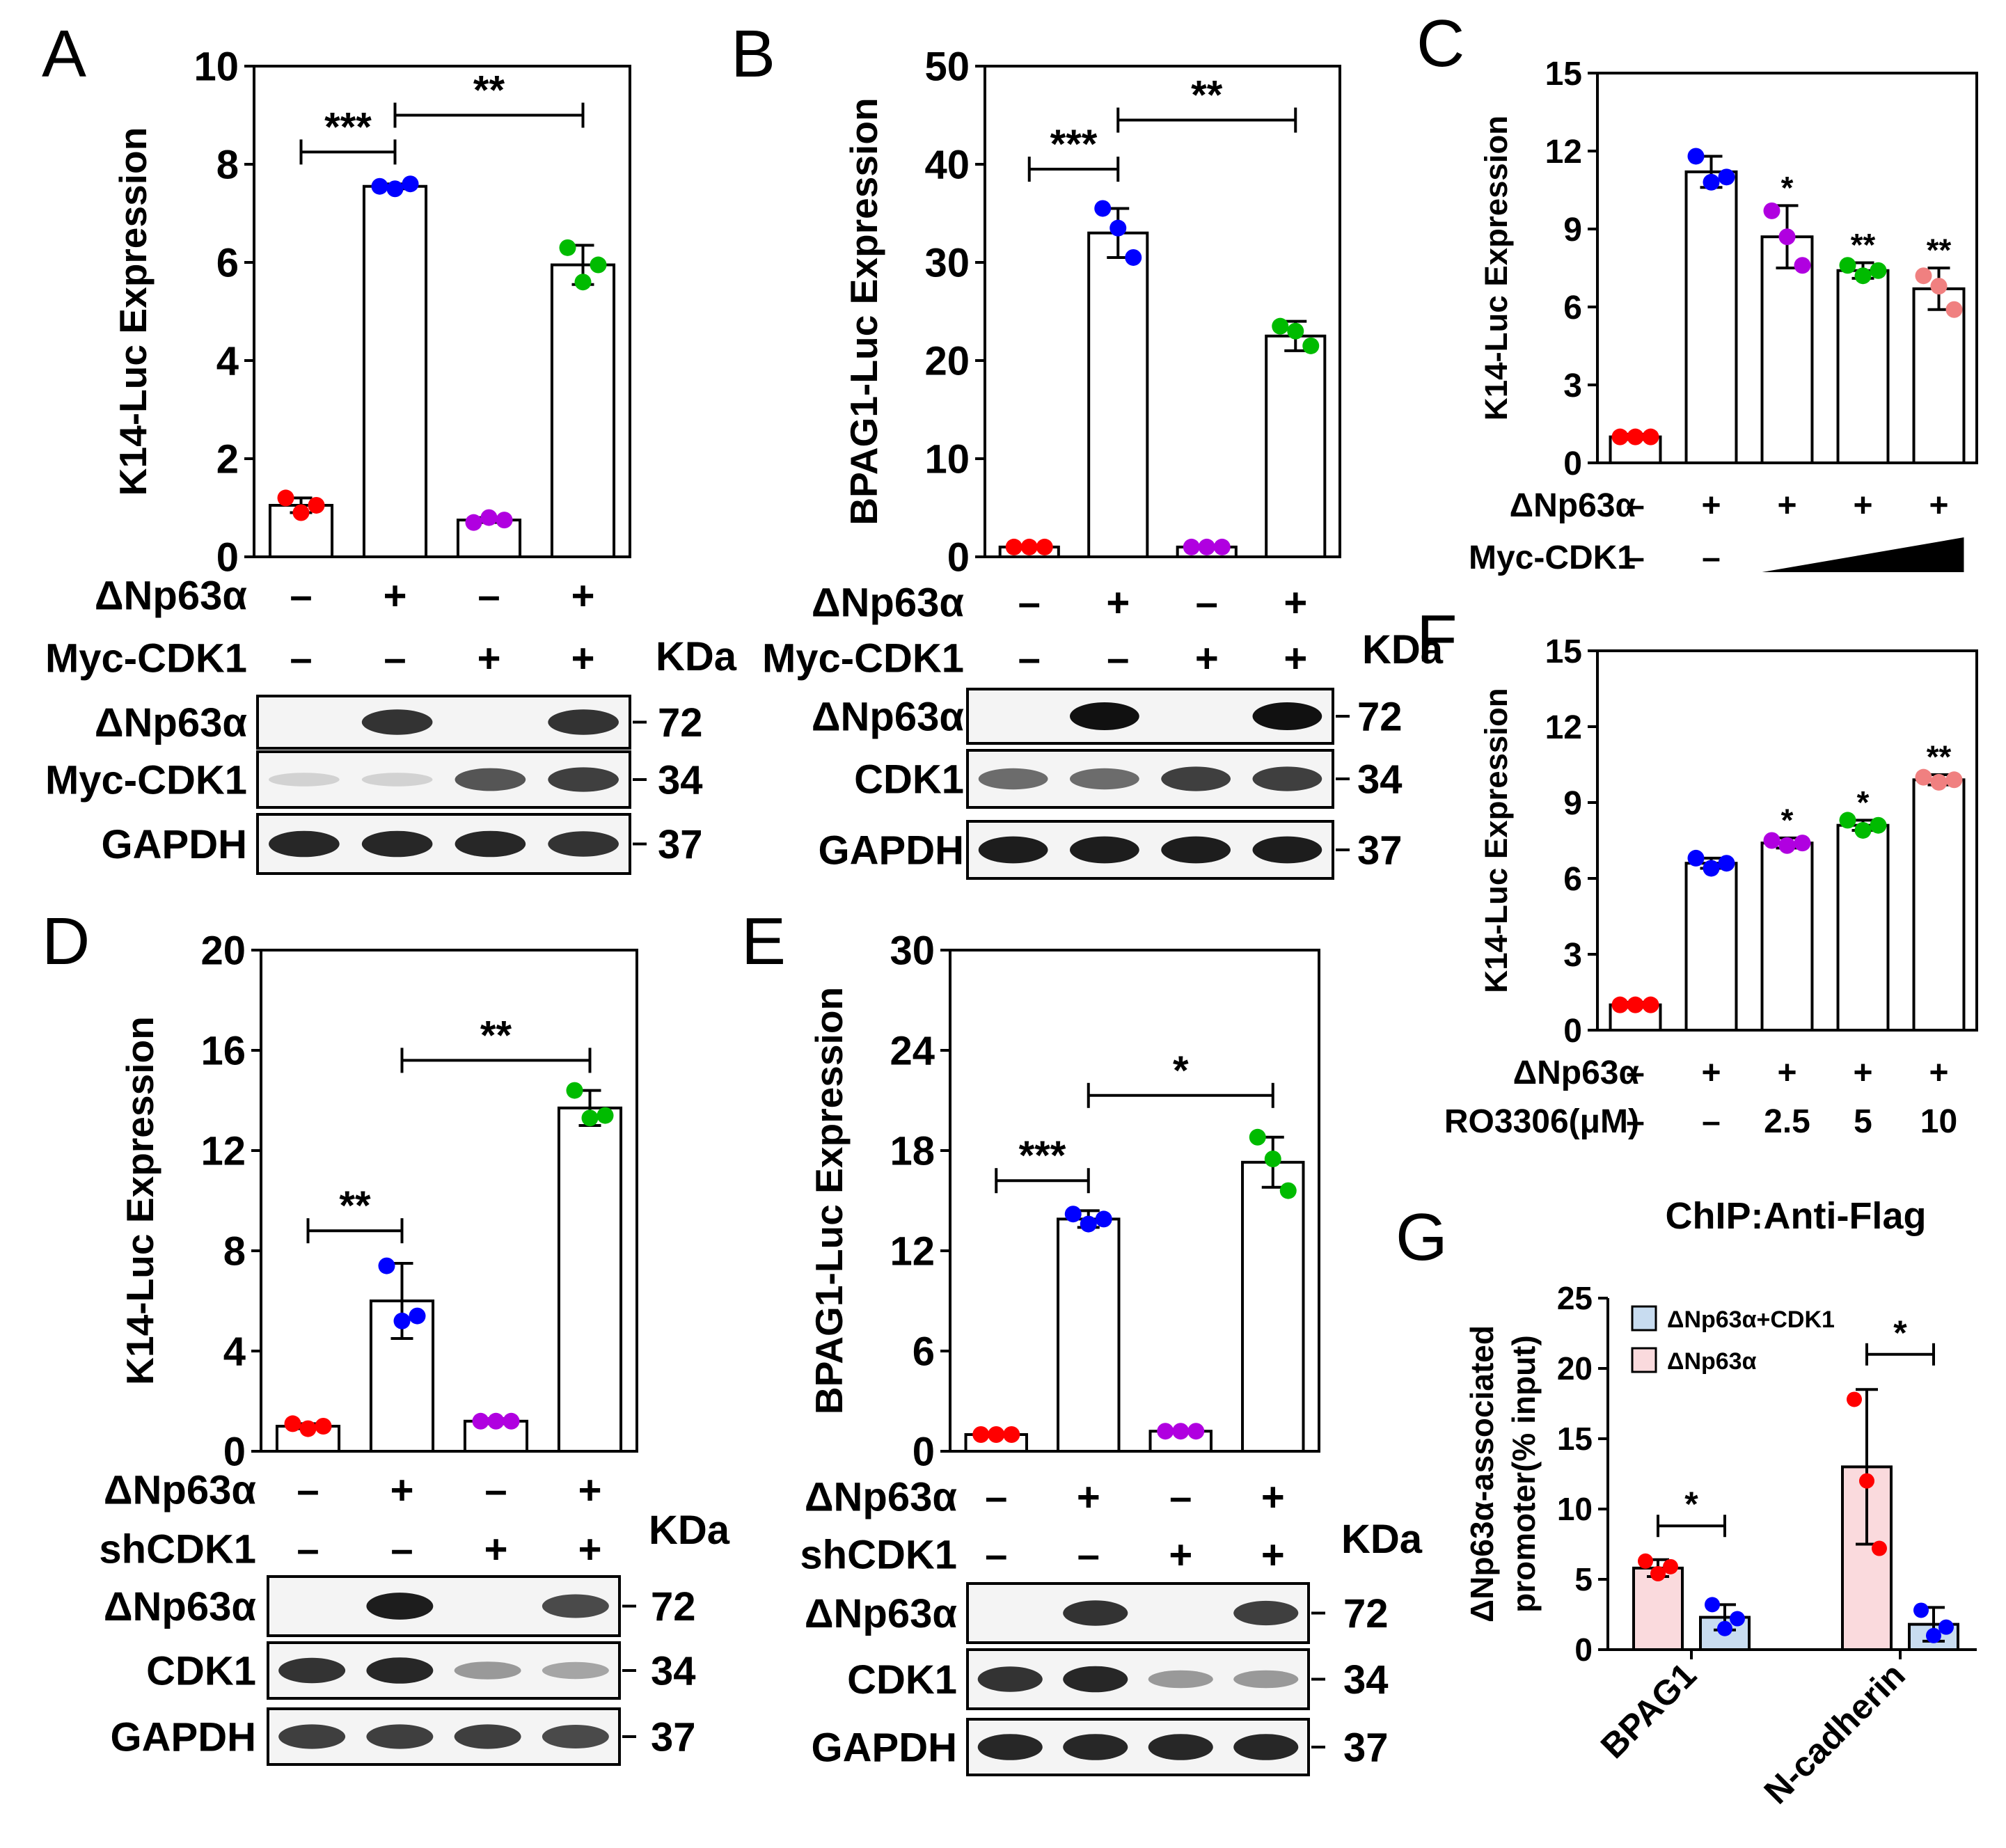  I want to click on y-tick-label: 20, so click(223, 950).